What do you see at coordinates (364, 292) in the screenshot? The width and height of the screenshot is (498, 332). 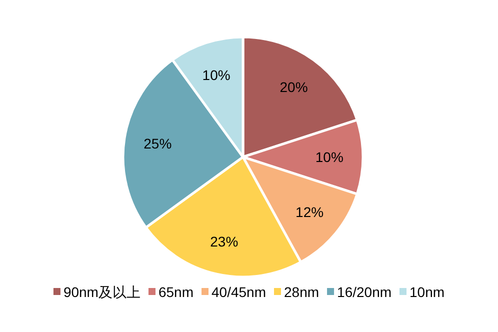 I see `legend-label: 16/20nm` at bounding box center [364, 292].